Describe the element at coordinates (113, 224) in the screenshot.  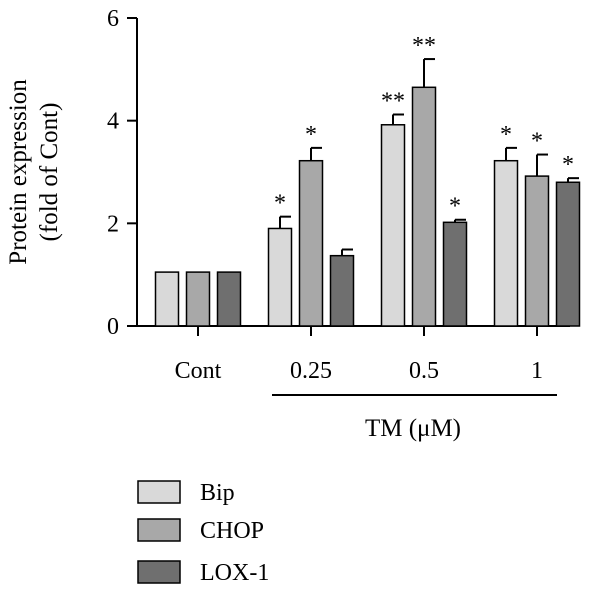
I see `y-tick-label: 2` at that location.